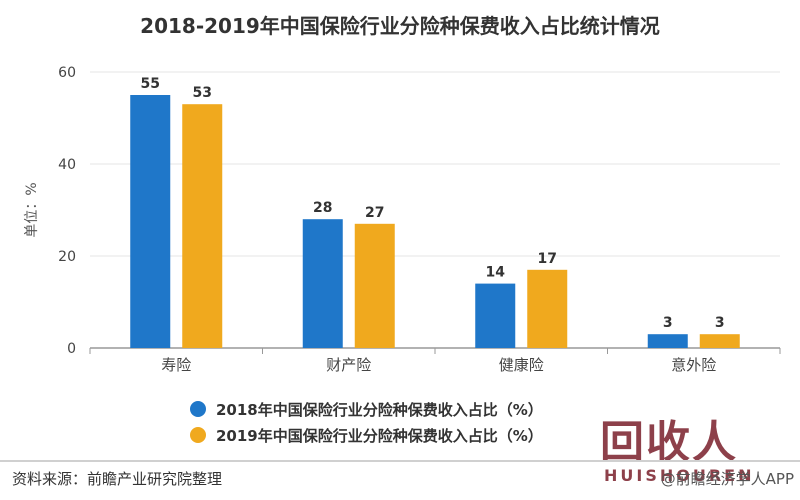  I want to click on legend-item-2019: 2019年中国保险行业分险种保费收入占比（%）, so click(366, 435).